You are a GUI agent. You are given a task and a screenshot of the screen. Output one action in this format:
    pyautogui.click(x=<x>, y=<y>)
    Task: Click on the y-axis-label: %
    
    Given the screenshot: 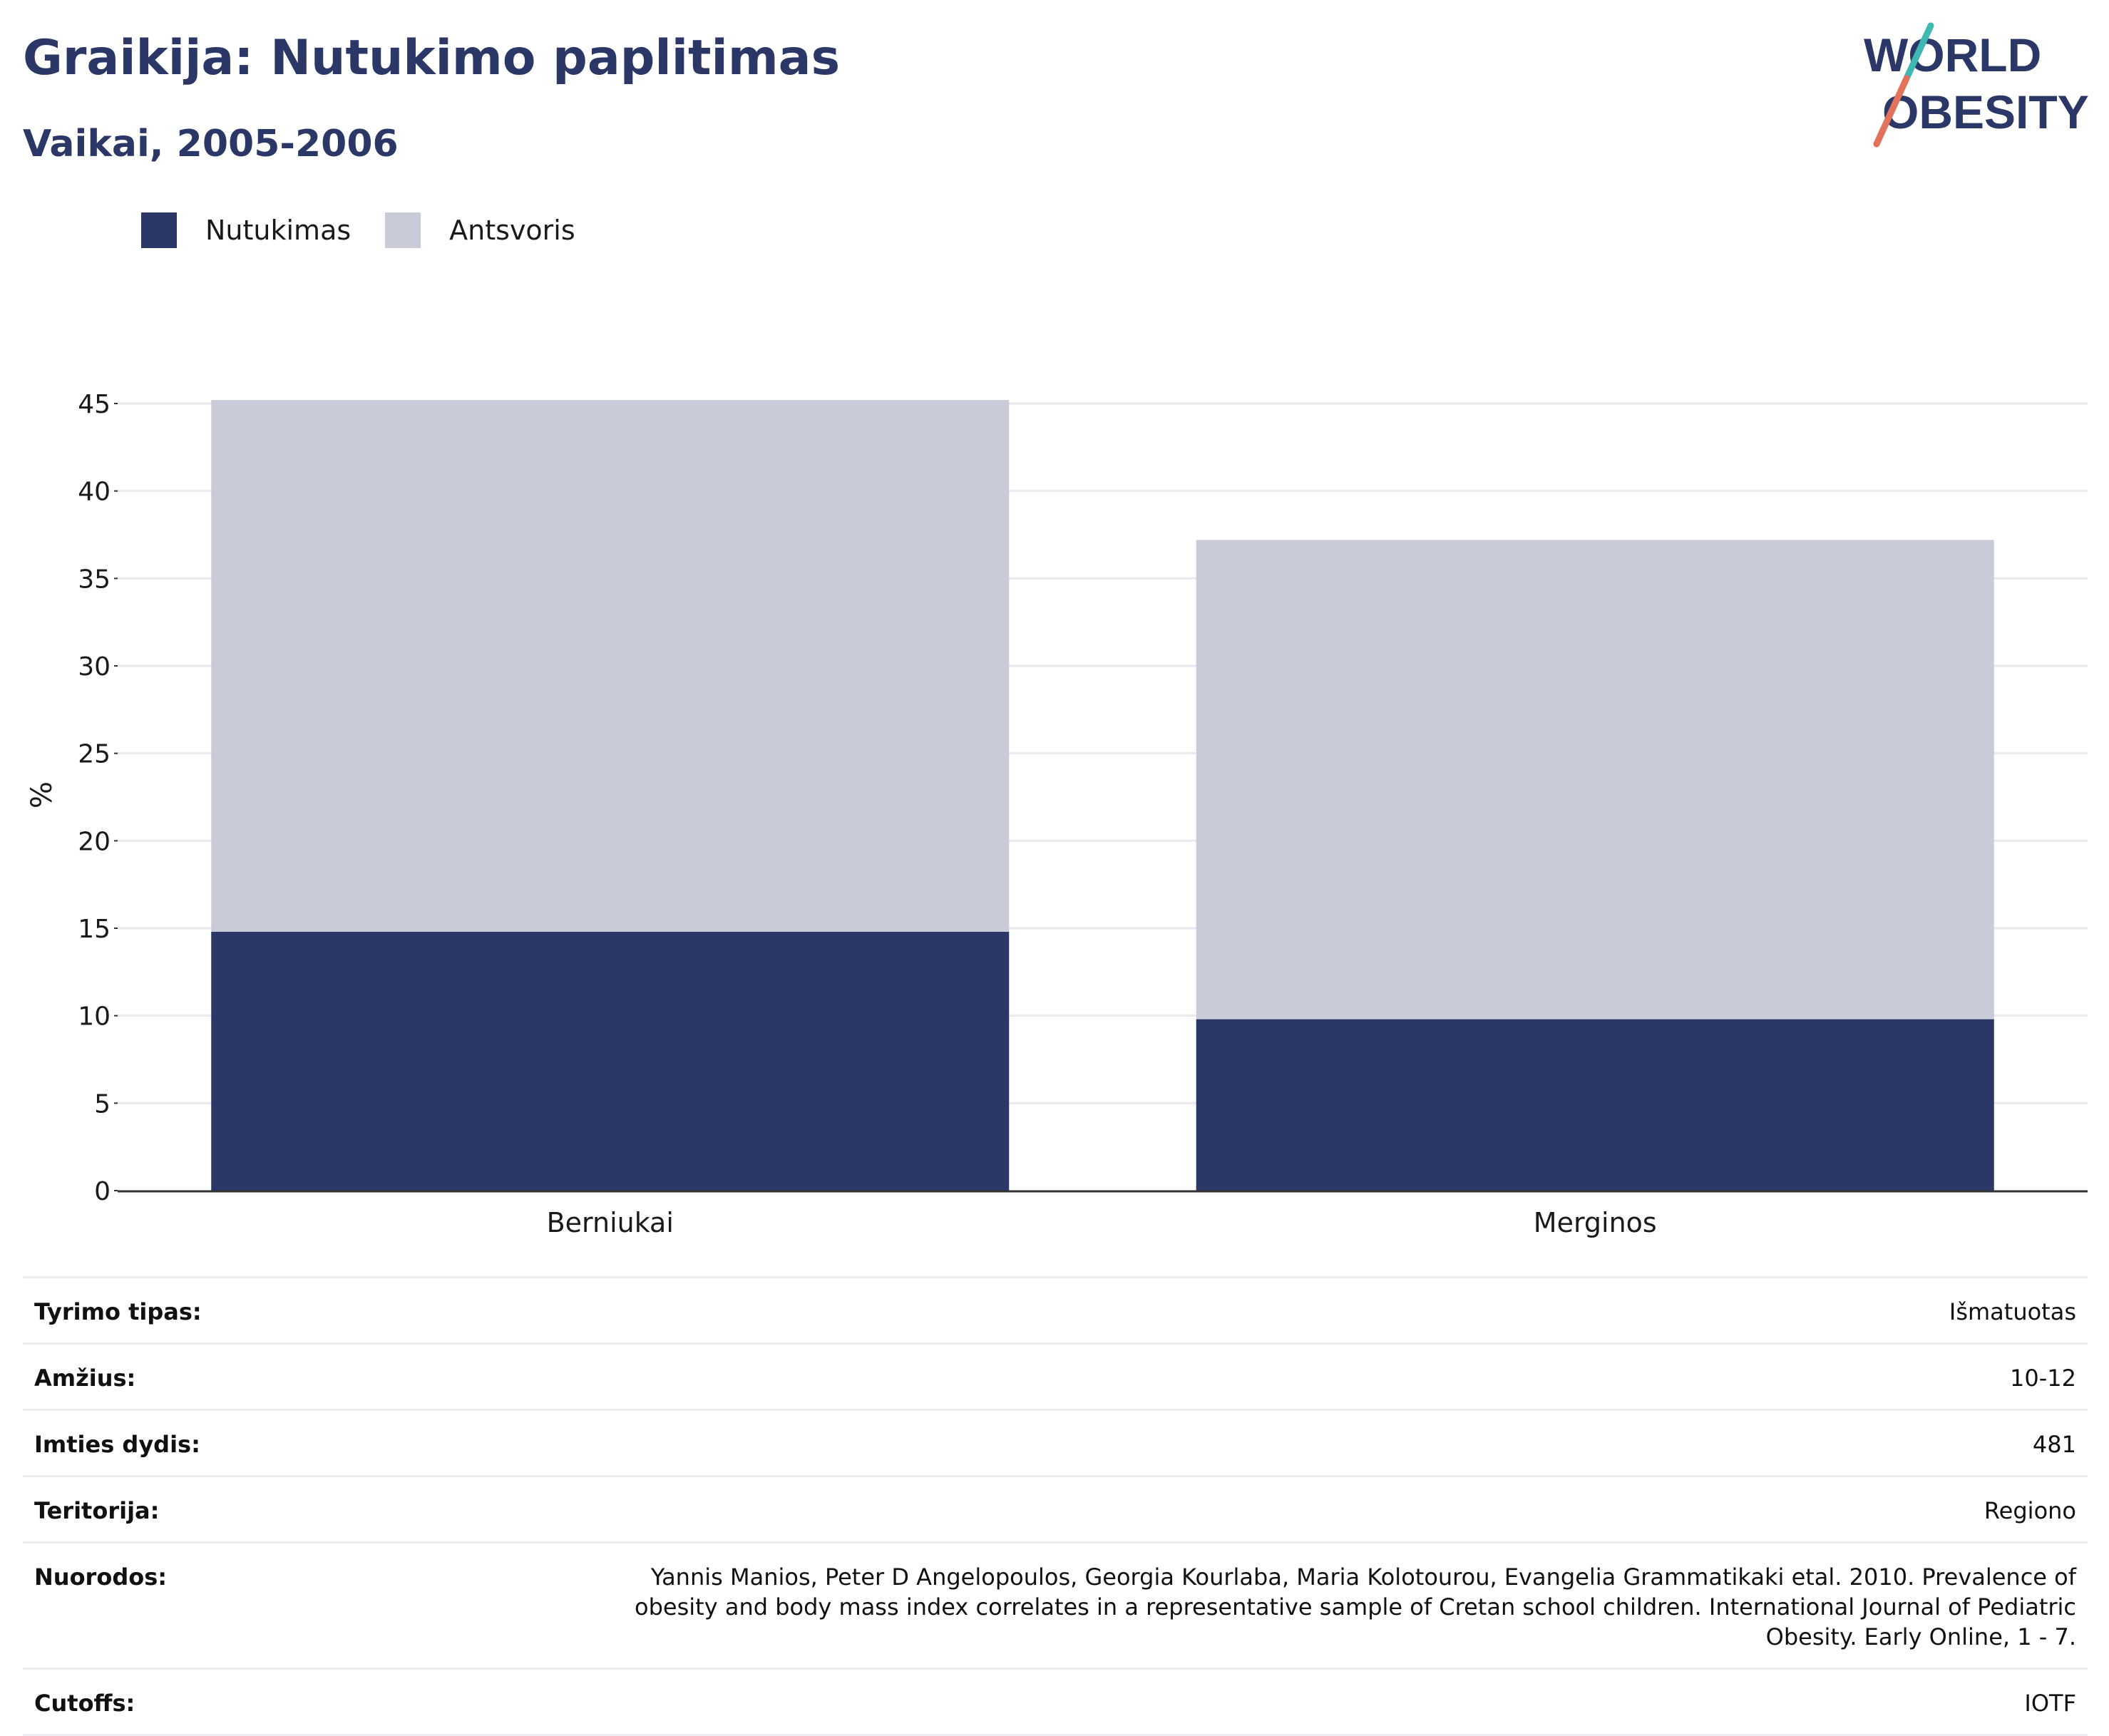 What is the action you would take?
    pyautogui.click(x=42, y=795)
    